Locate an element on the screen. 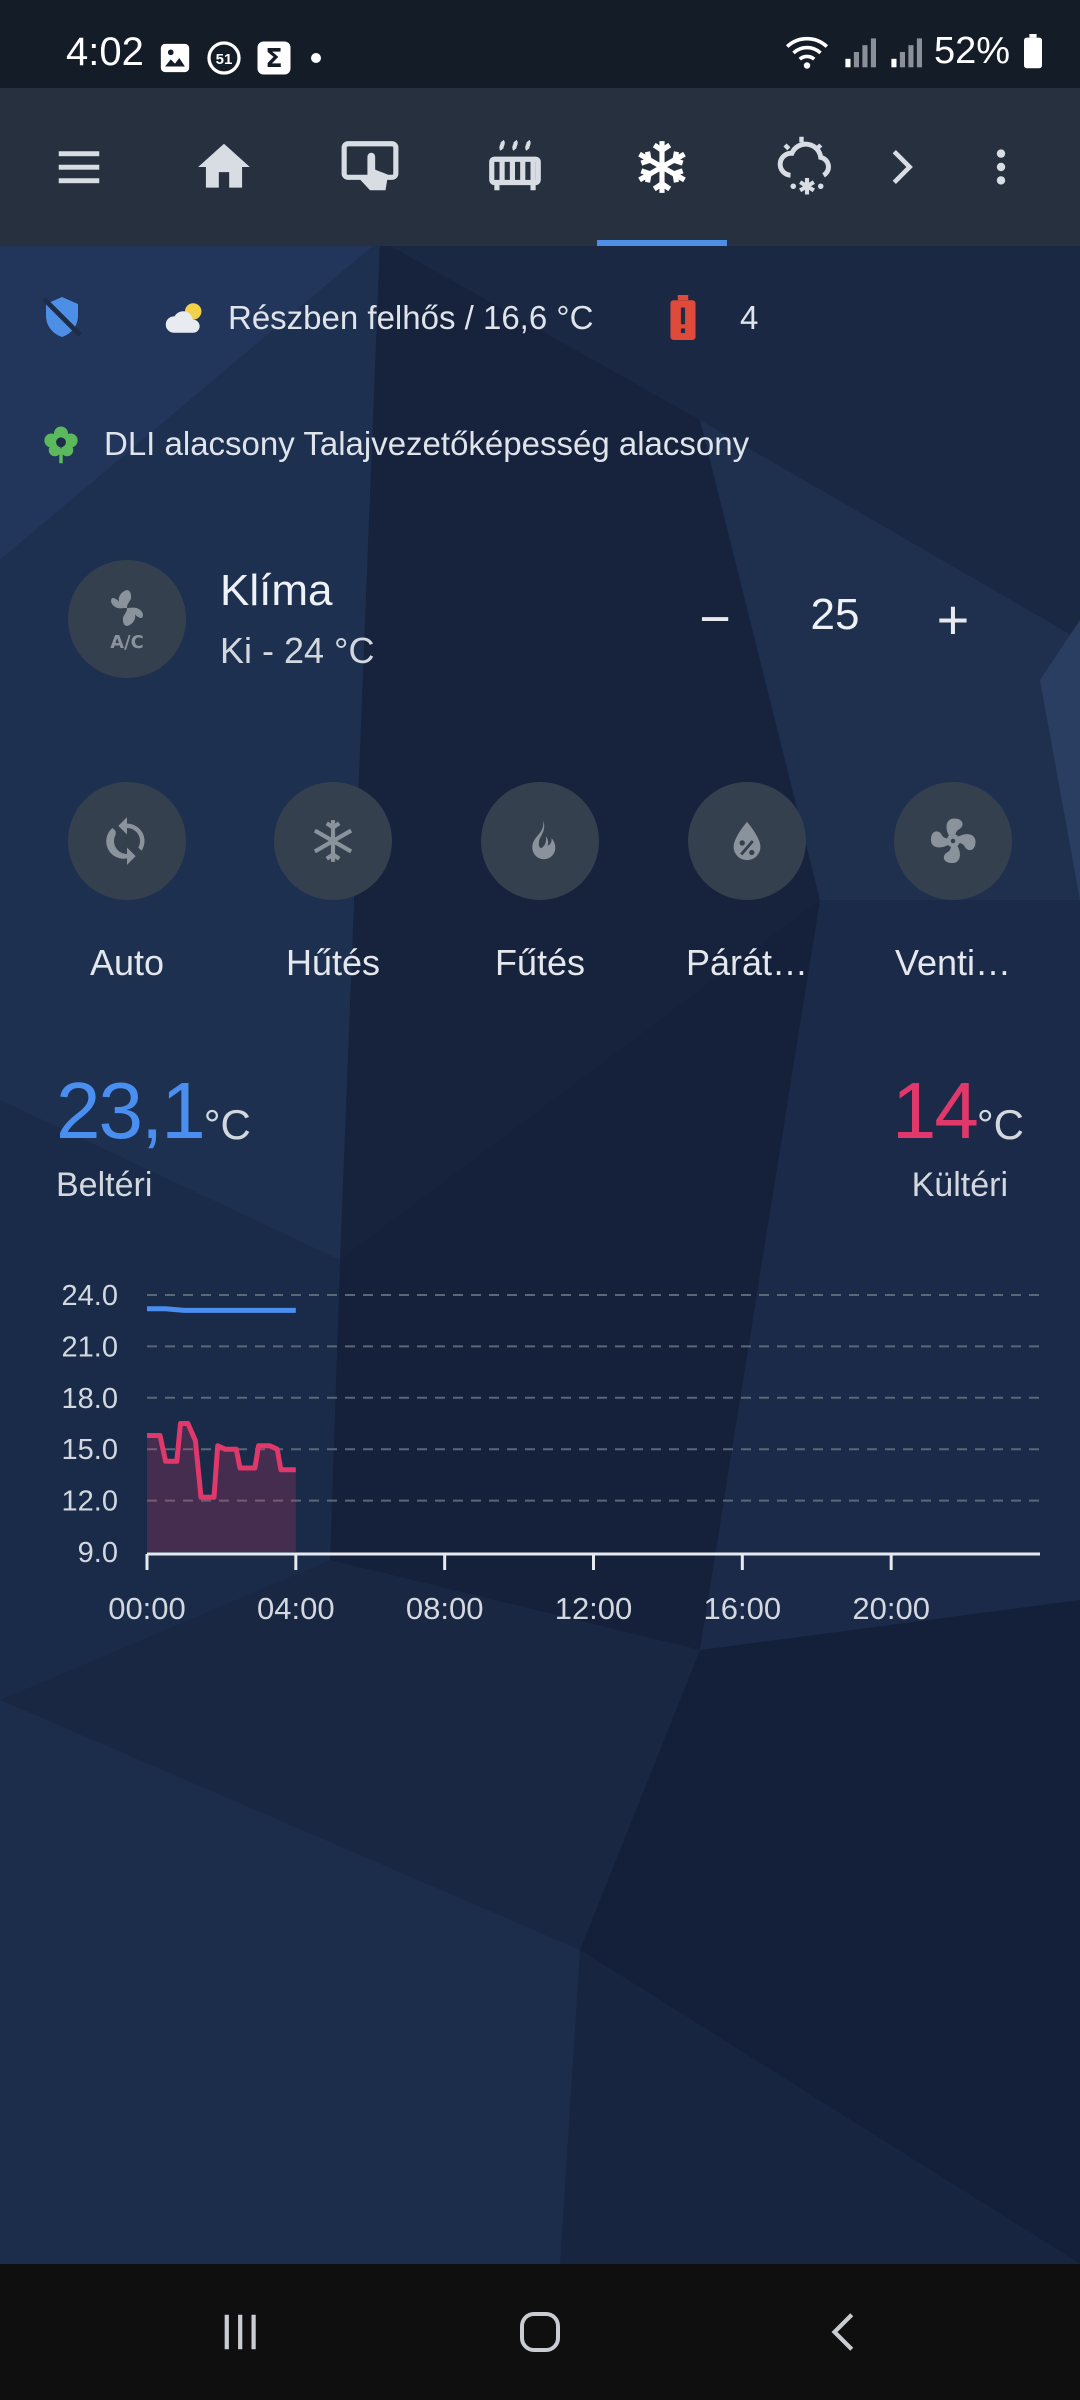  svg-text: 51 is located at coordinates (224, 59).